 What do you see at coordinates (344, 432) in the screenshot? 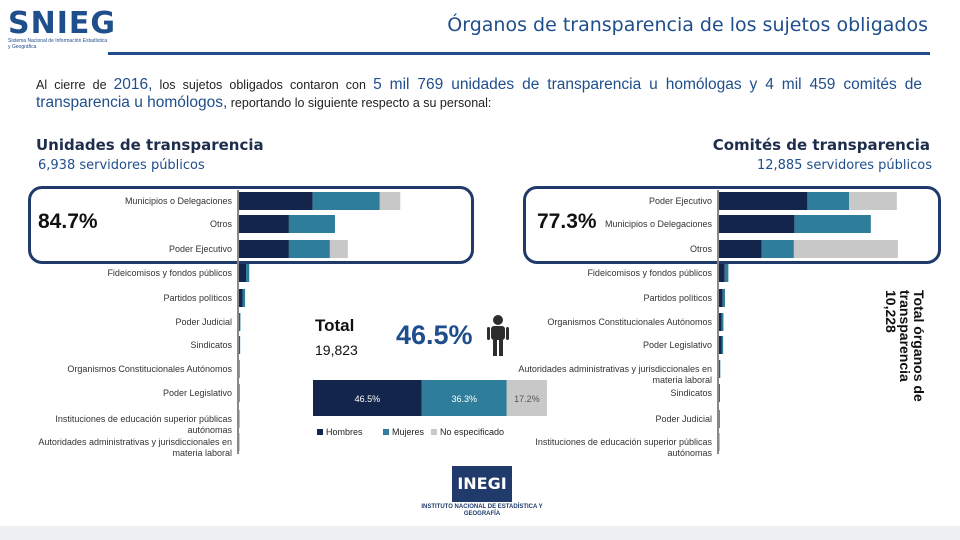
I see `legend-label: Hombres` at bounding box center [344, 432].